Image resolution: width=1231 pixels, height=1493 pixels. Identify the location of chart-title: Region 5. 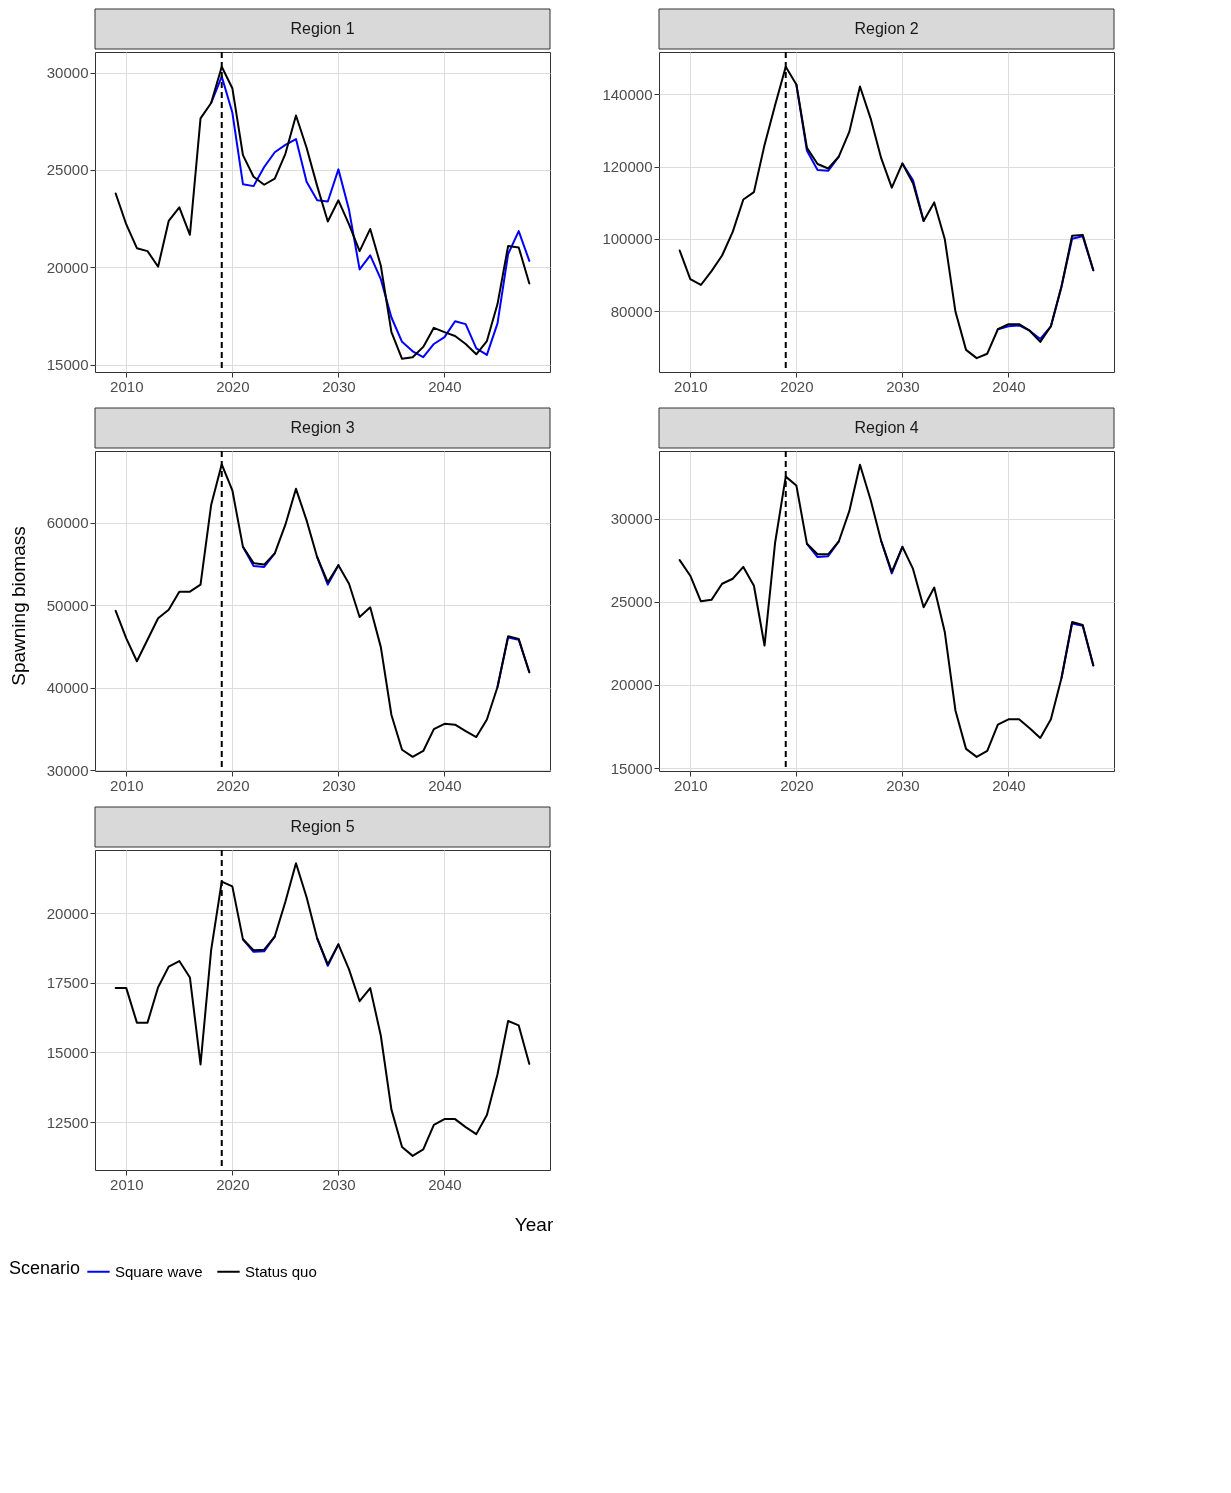
(322, 826).